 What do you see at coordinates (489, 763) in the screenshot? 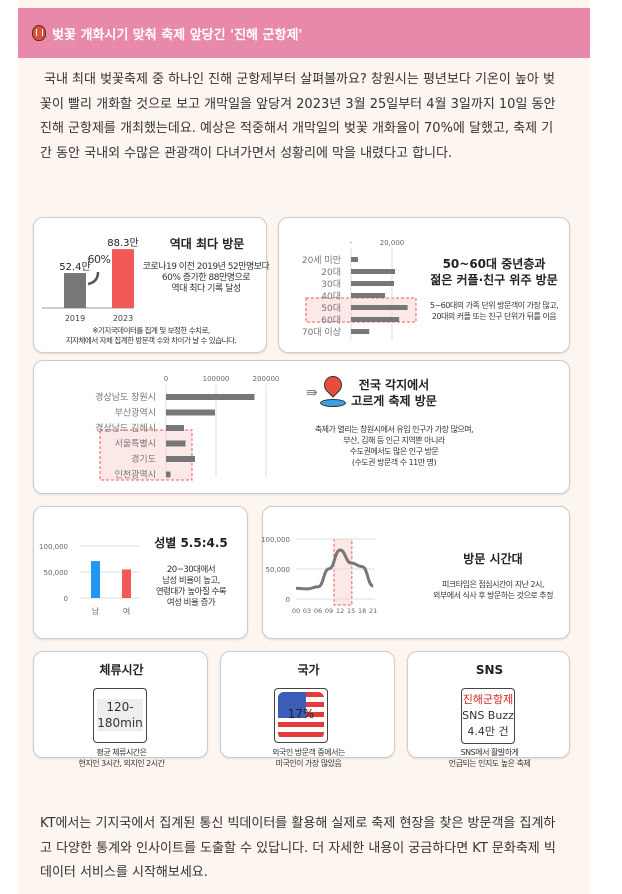
I see `desc-line: 언급되는 인지도 높은 축제` at bounding box center [489, 763].